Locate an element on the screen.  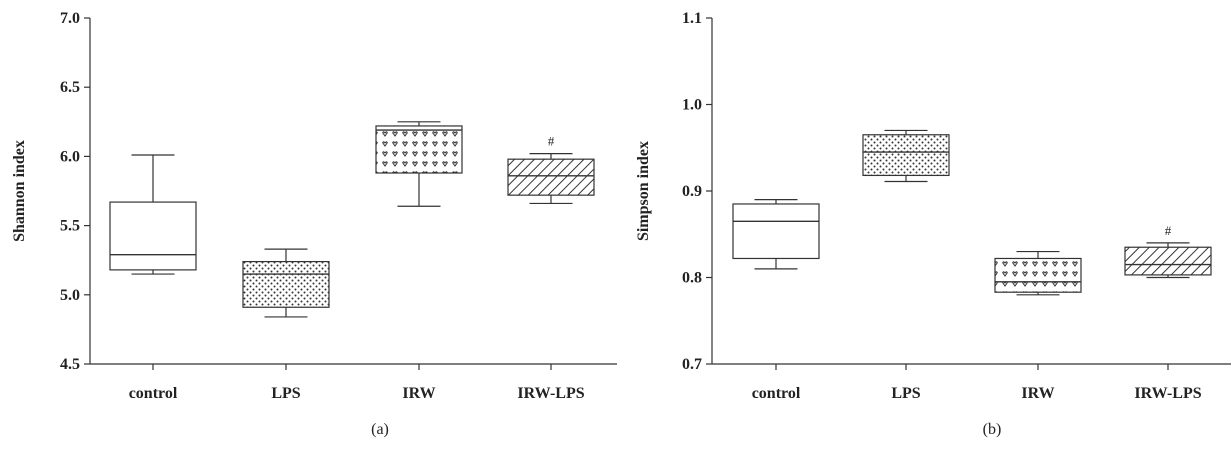
y-axis-label: Shannon index is located at coordinates (19, 191).